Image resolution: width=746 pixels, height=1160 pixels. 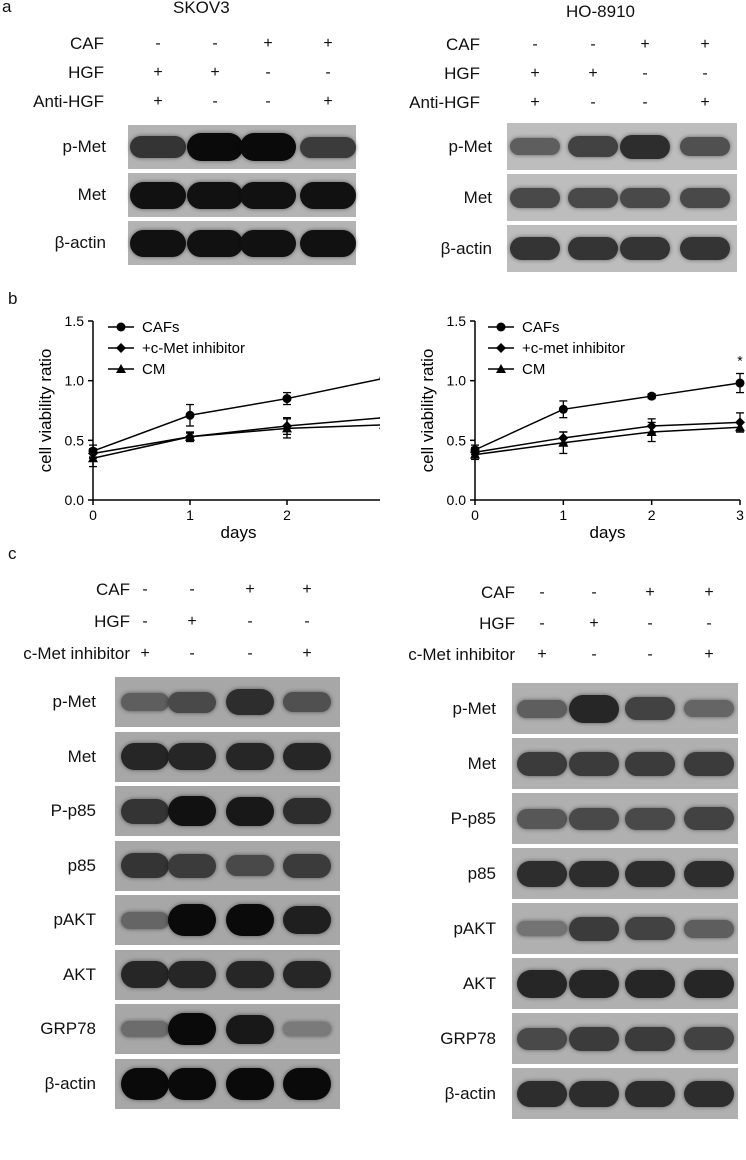 I want to click on c-right-blot-label: p85, so click(x=481, y=873).